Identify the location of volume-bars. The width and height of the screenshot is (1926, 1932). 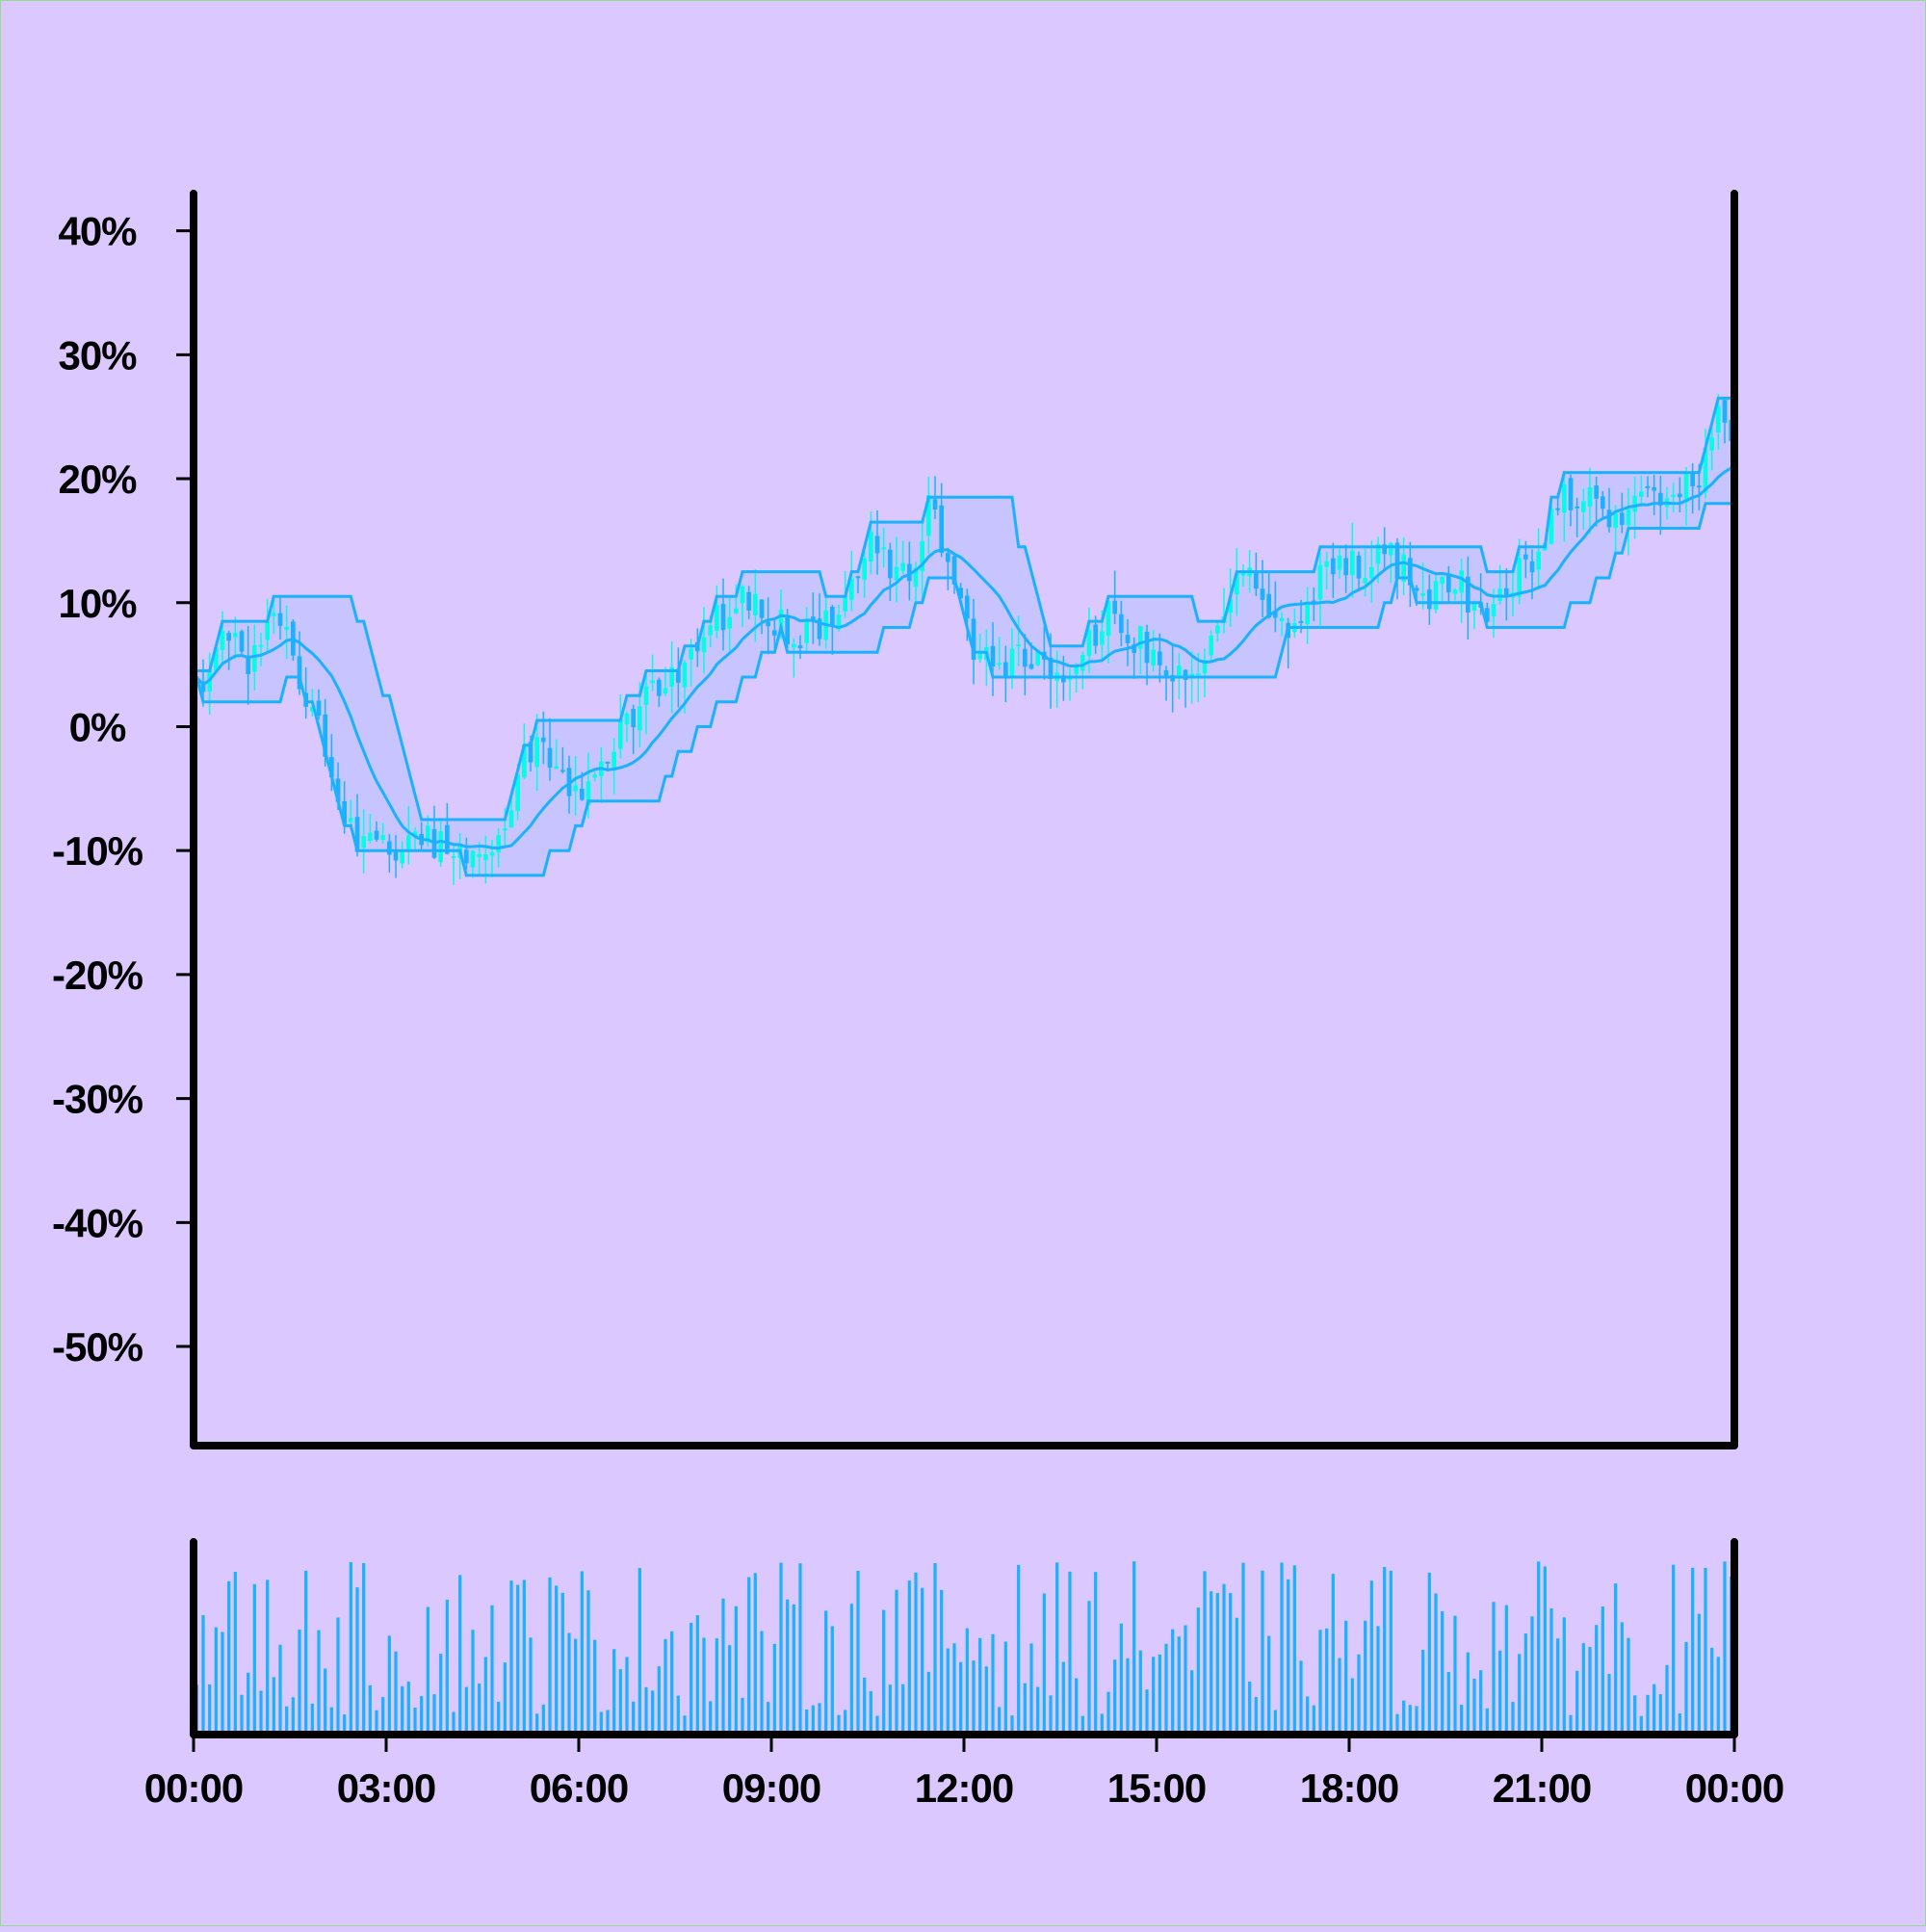
(964, 1648).